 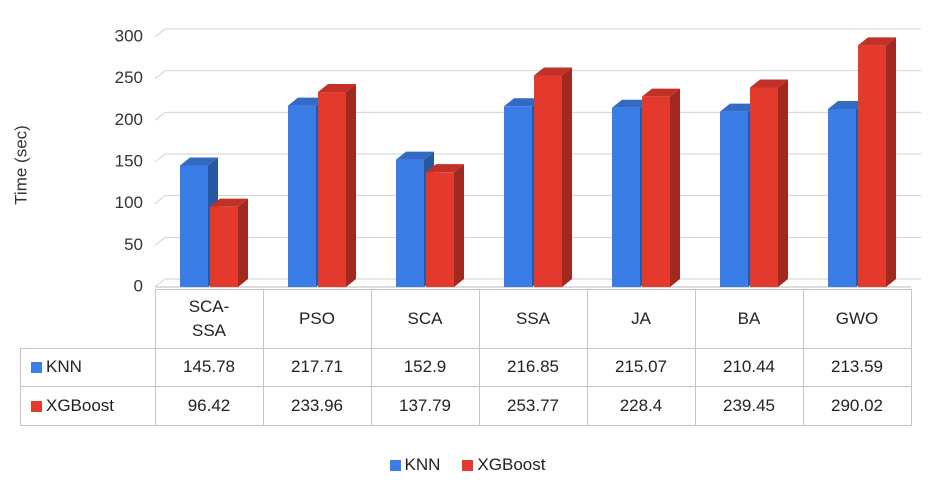 I want to click on table-value: 253.77, so click(x=533, y=405).